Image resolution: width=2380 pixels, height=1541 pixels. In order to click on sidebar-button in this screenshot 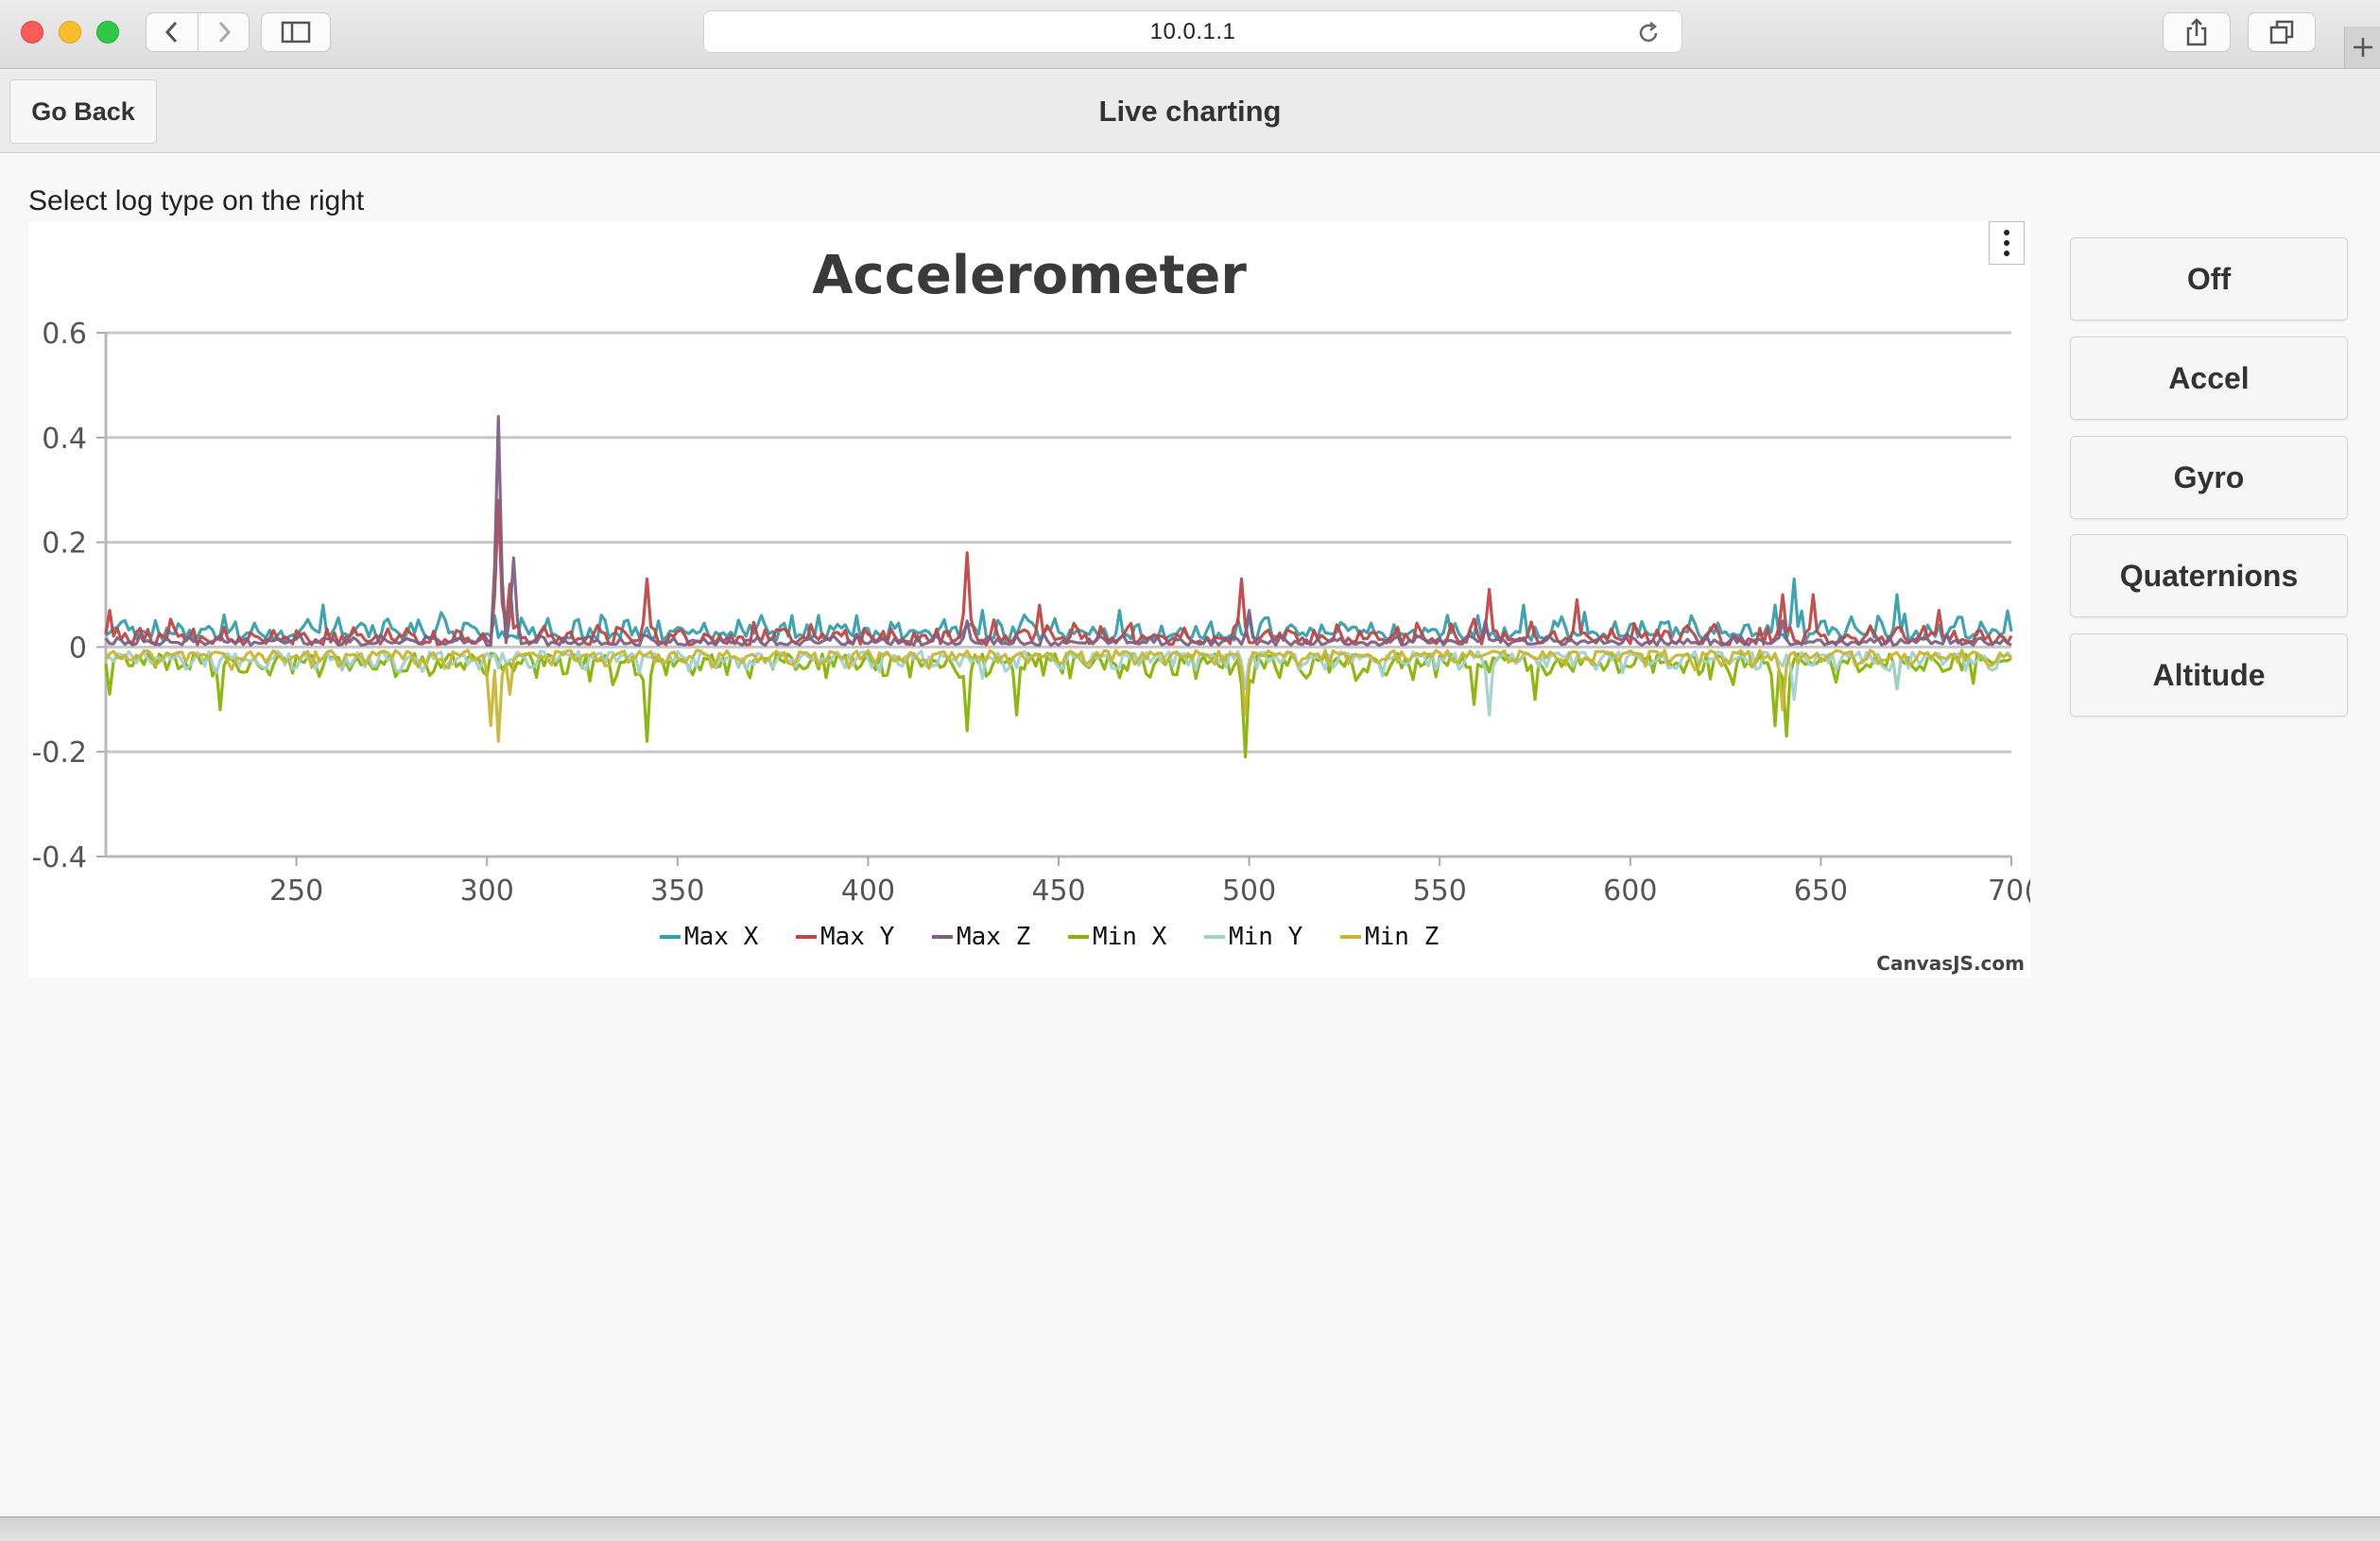, I will do `click(296, 32)`.